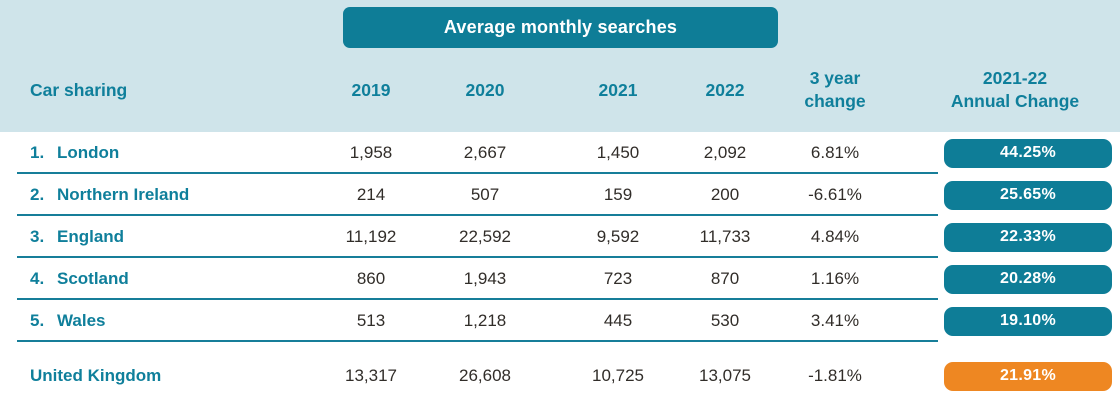  Describe the element at coordinates (159, 237) in the screenshot. I see `region-label: 3. England` at that location.